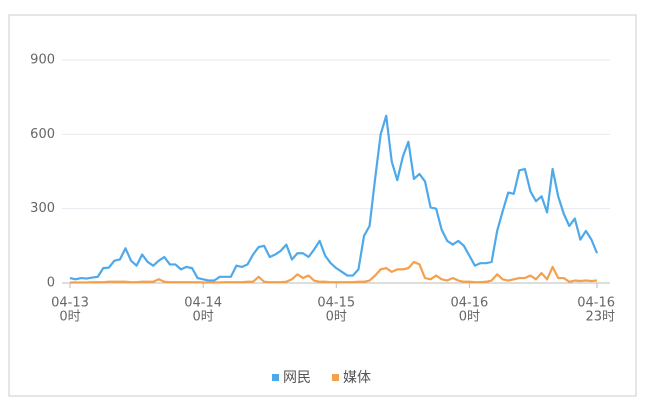 The image size is (646, 409). I want to click on y-tick-label: 0, so click(51, 283).